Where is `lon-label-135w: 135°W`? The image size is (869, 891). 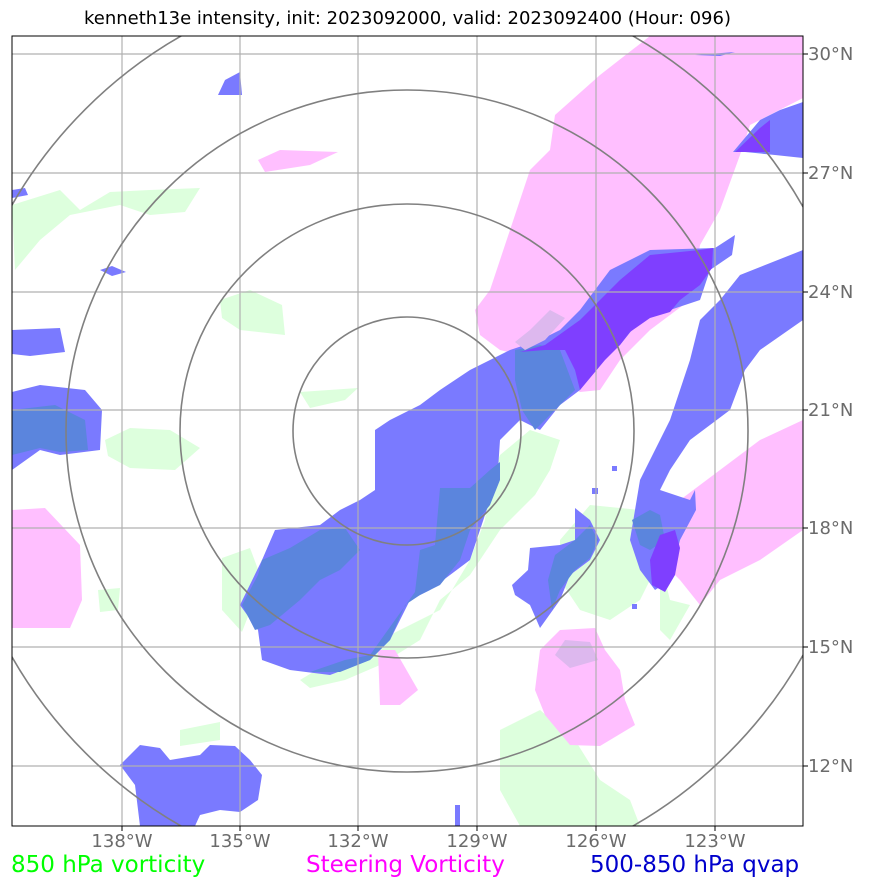
lon-label-135w: 135°W is located at coordinates (239, 841).